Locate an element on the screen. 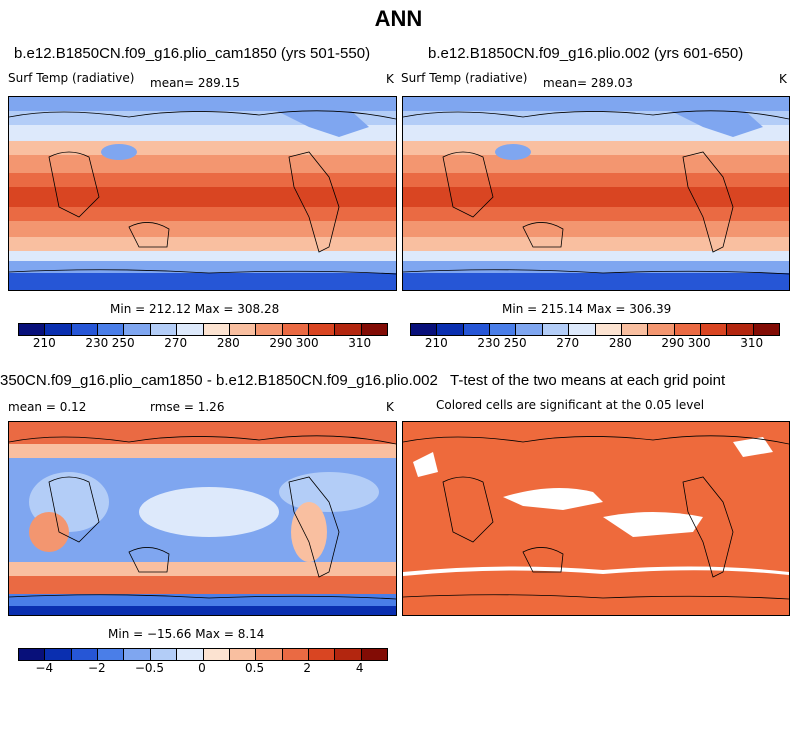 This screenshot has height=733, width=797. panel1-variable: Surf Temp (radiative) is located at coordinates (71, 78).